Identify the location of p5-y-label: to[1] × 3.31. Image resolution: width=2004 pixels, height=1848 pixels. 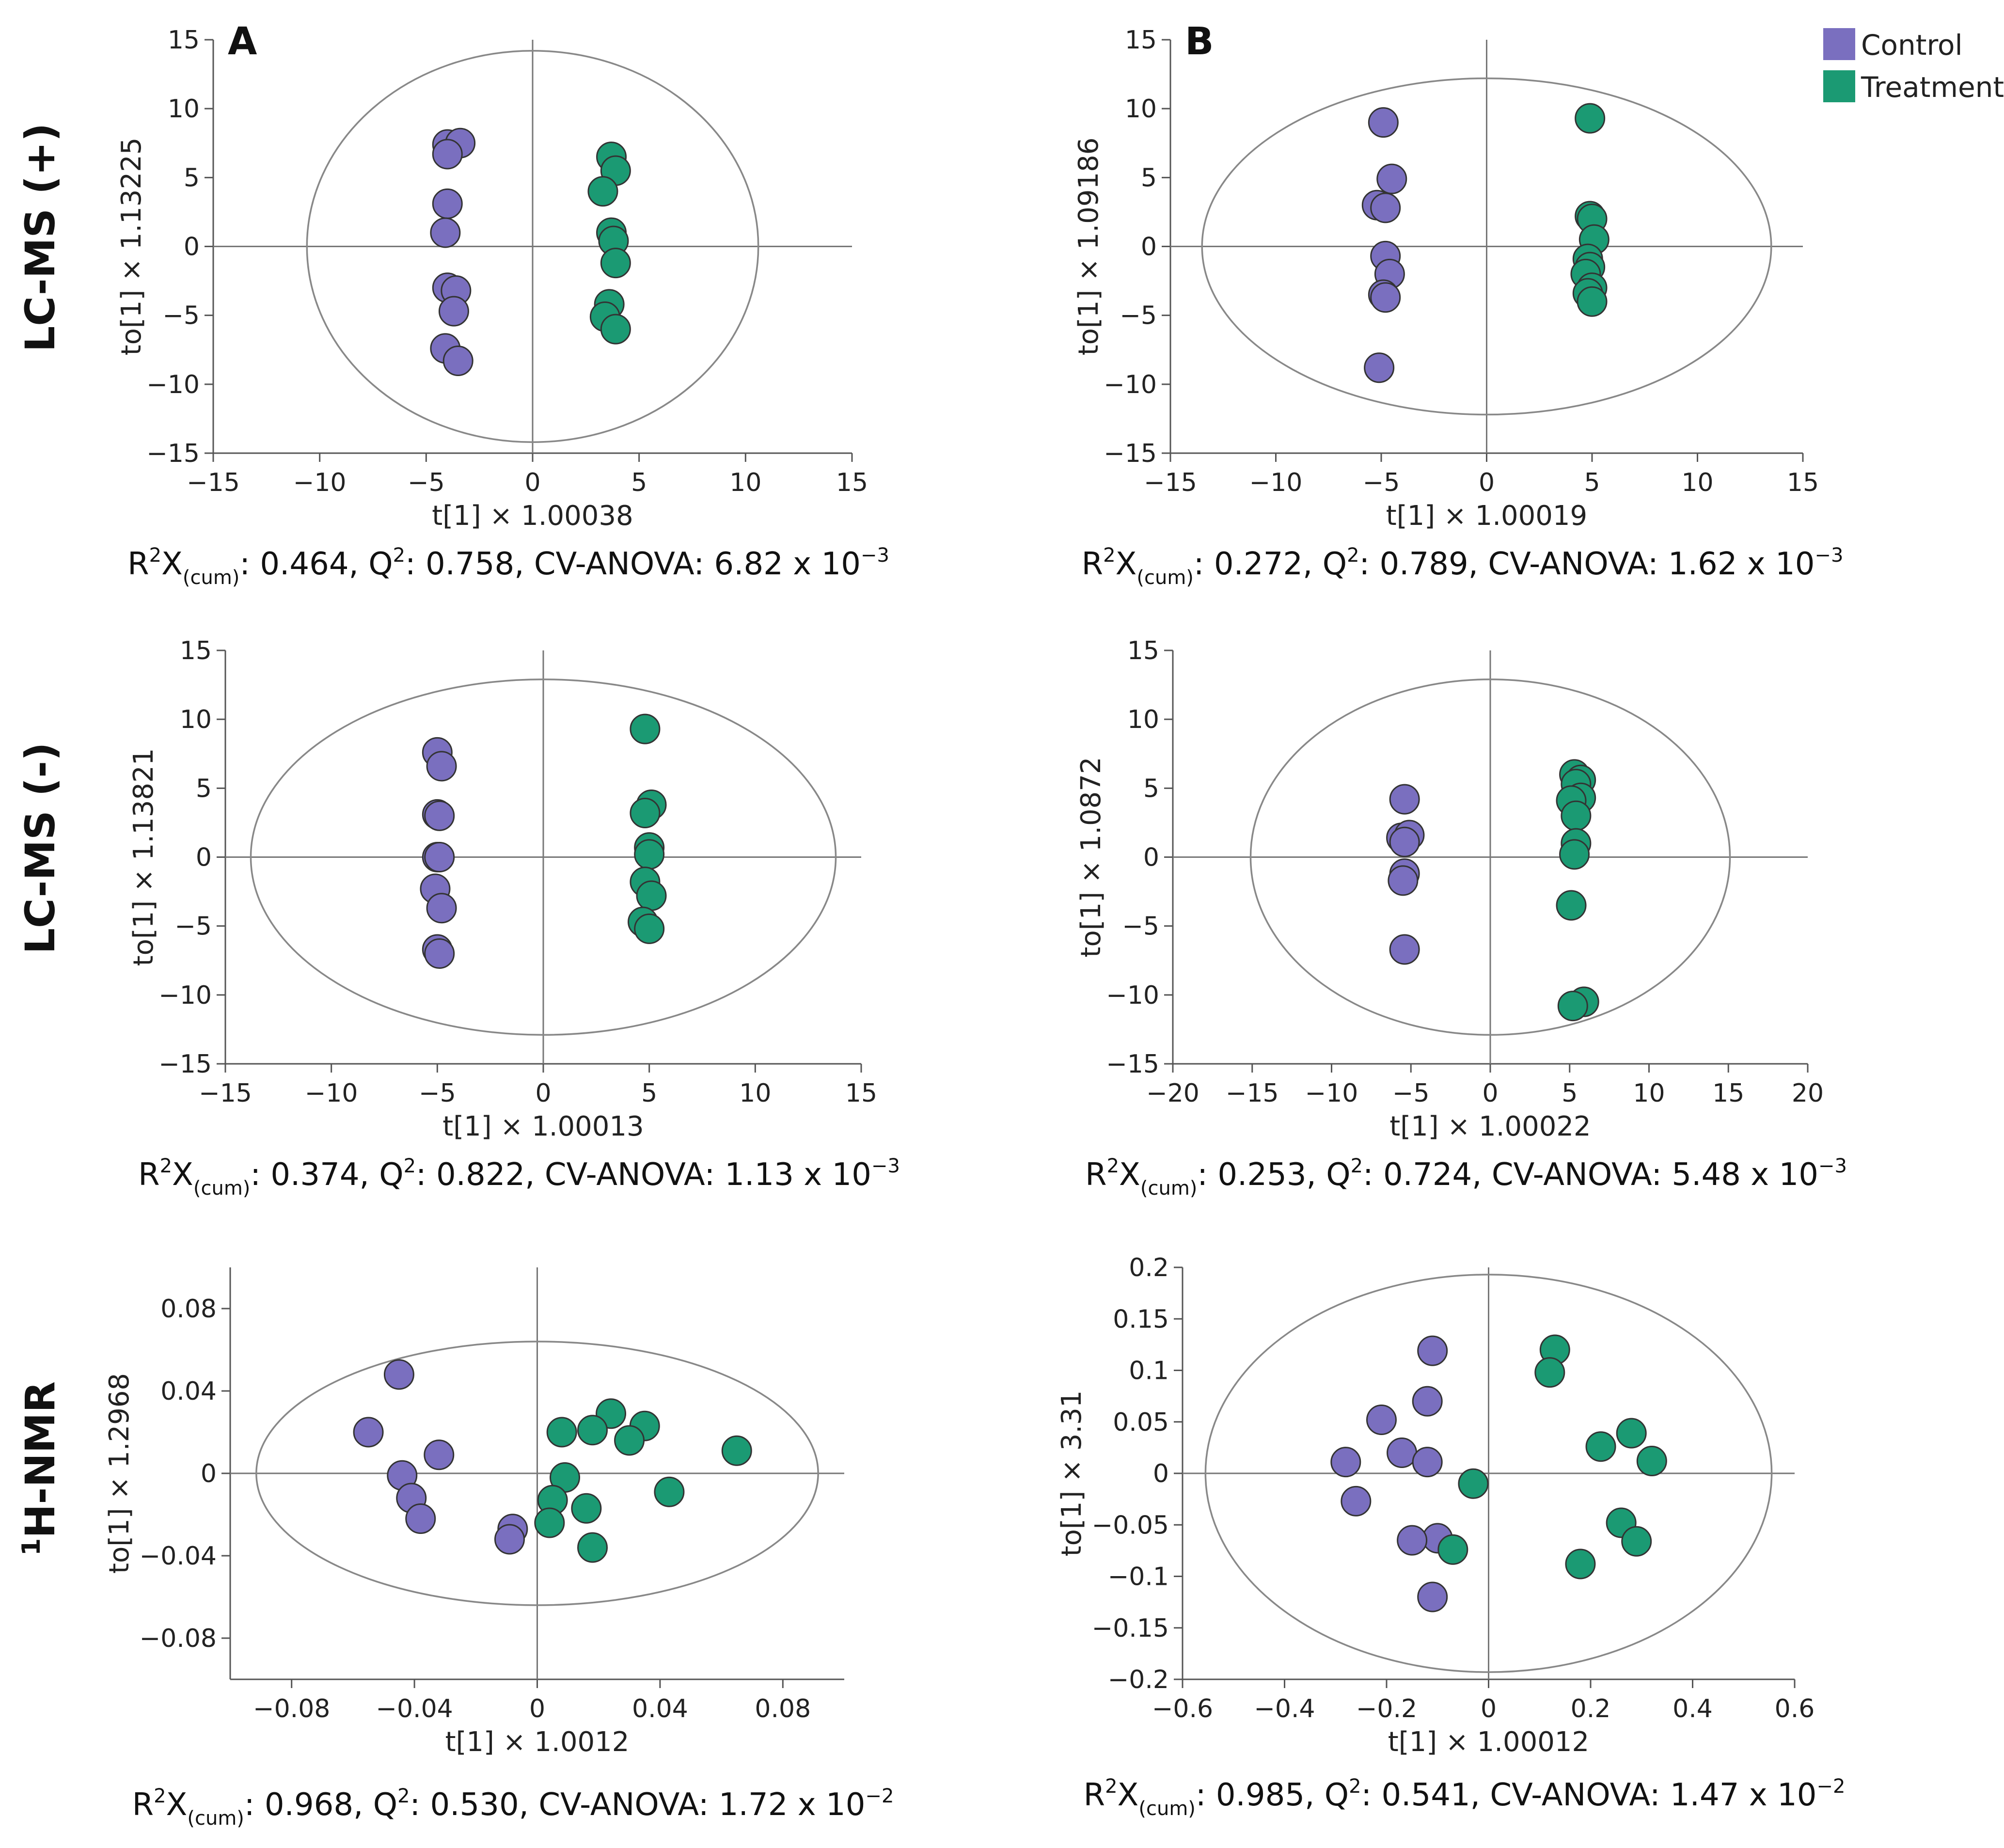
(1072, 1473).